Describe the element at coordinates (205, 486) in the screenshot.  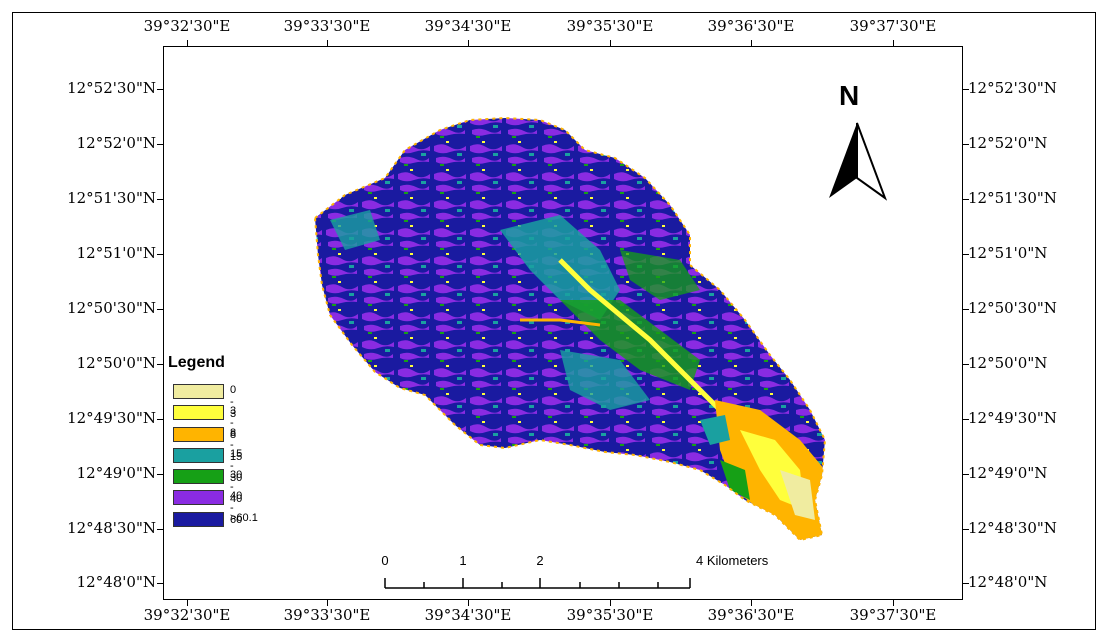
I see `legend-item: 30 - 40` at that location.